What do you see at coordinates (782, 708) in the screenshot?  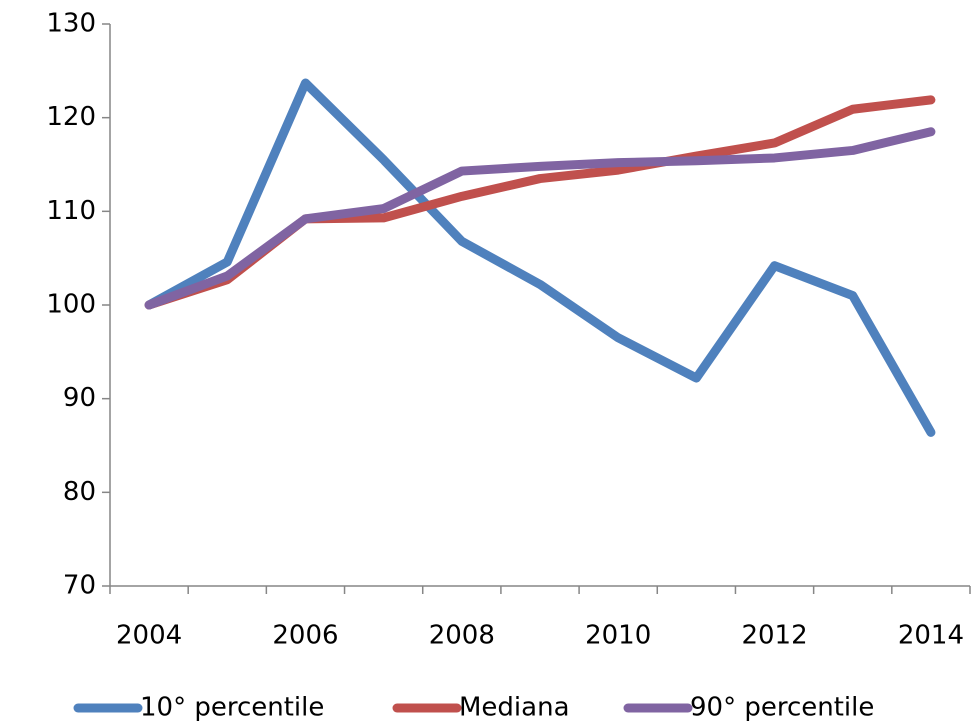 I see `legend-label: 90° percentile` at bounding box center [782, 708].